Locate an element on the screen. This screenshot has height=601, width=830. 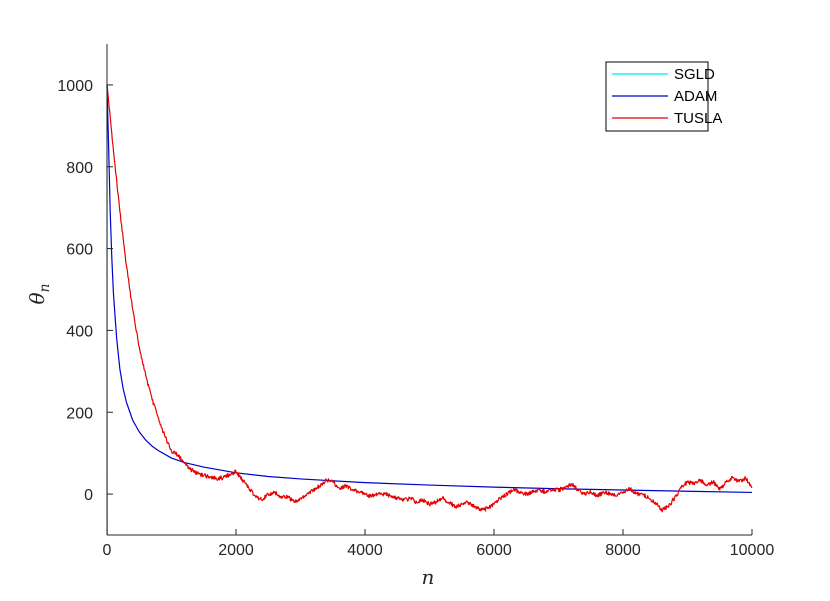
y-tick-label: 600 is located at coordinates (79, 250).